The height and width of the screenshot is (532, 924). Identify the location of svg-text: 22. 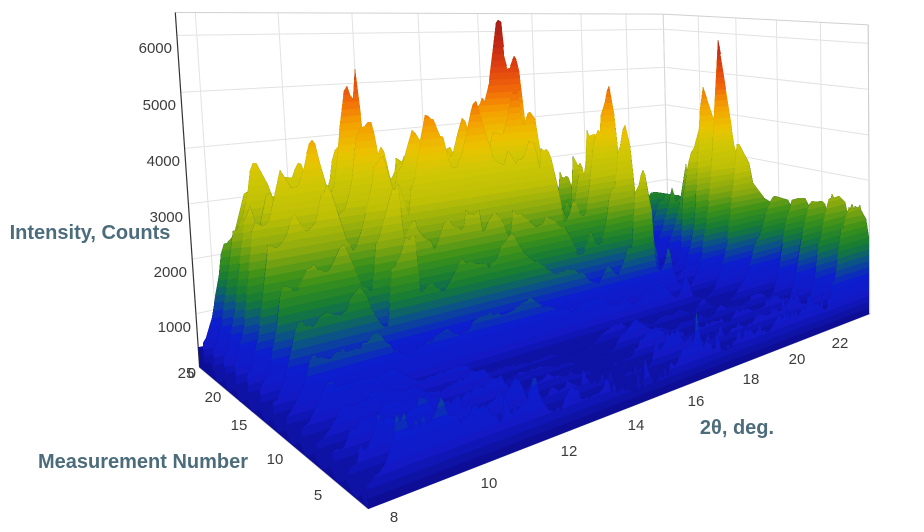
(840, 343).